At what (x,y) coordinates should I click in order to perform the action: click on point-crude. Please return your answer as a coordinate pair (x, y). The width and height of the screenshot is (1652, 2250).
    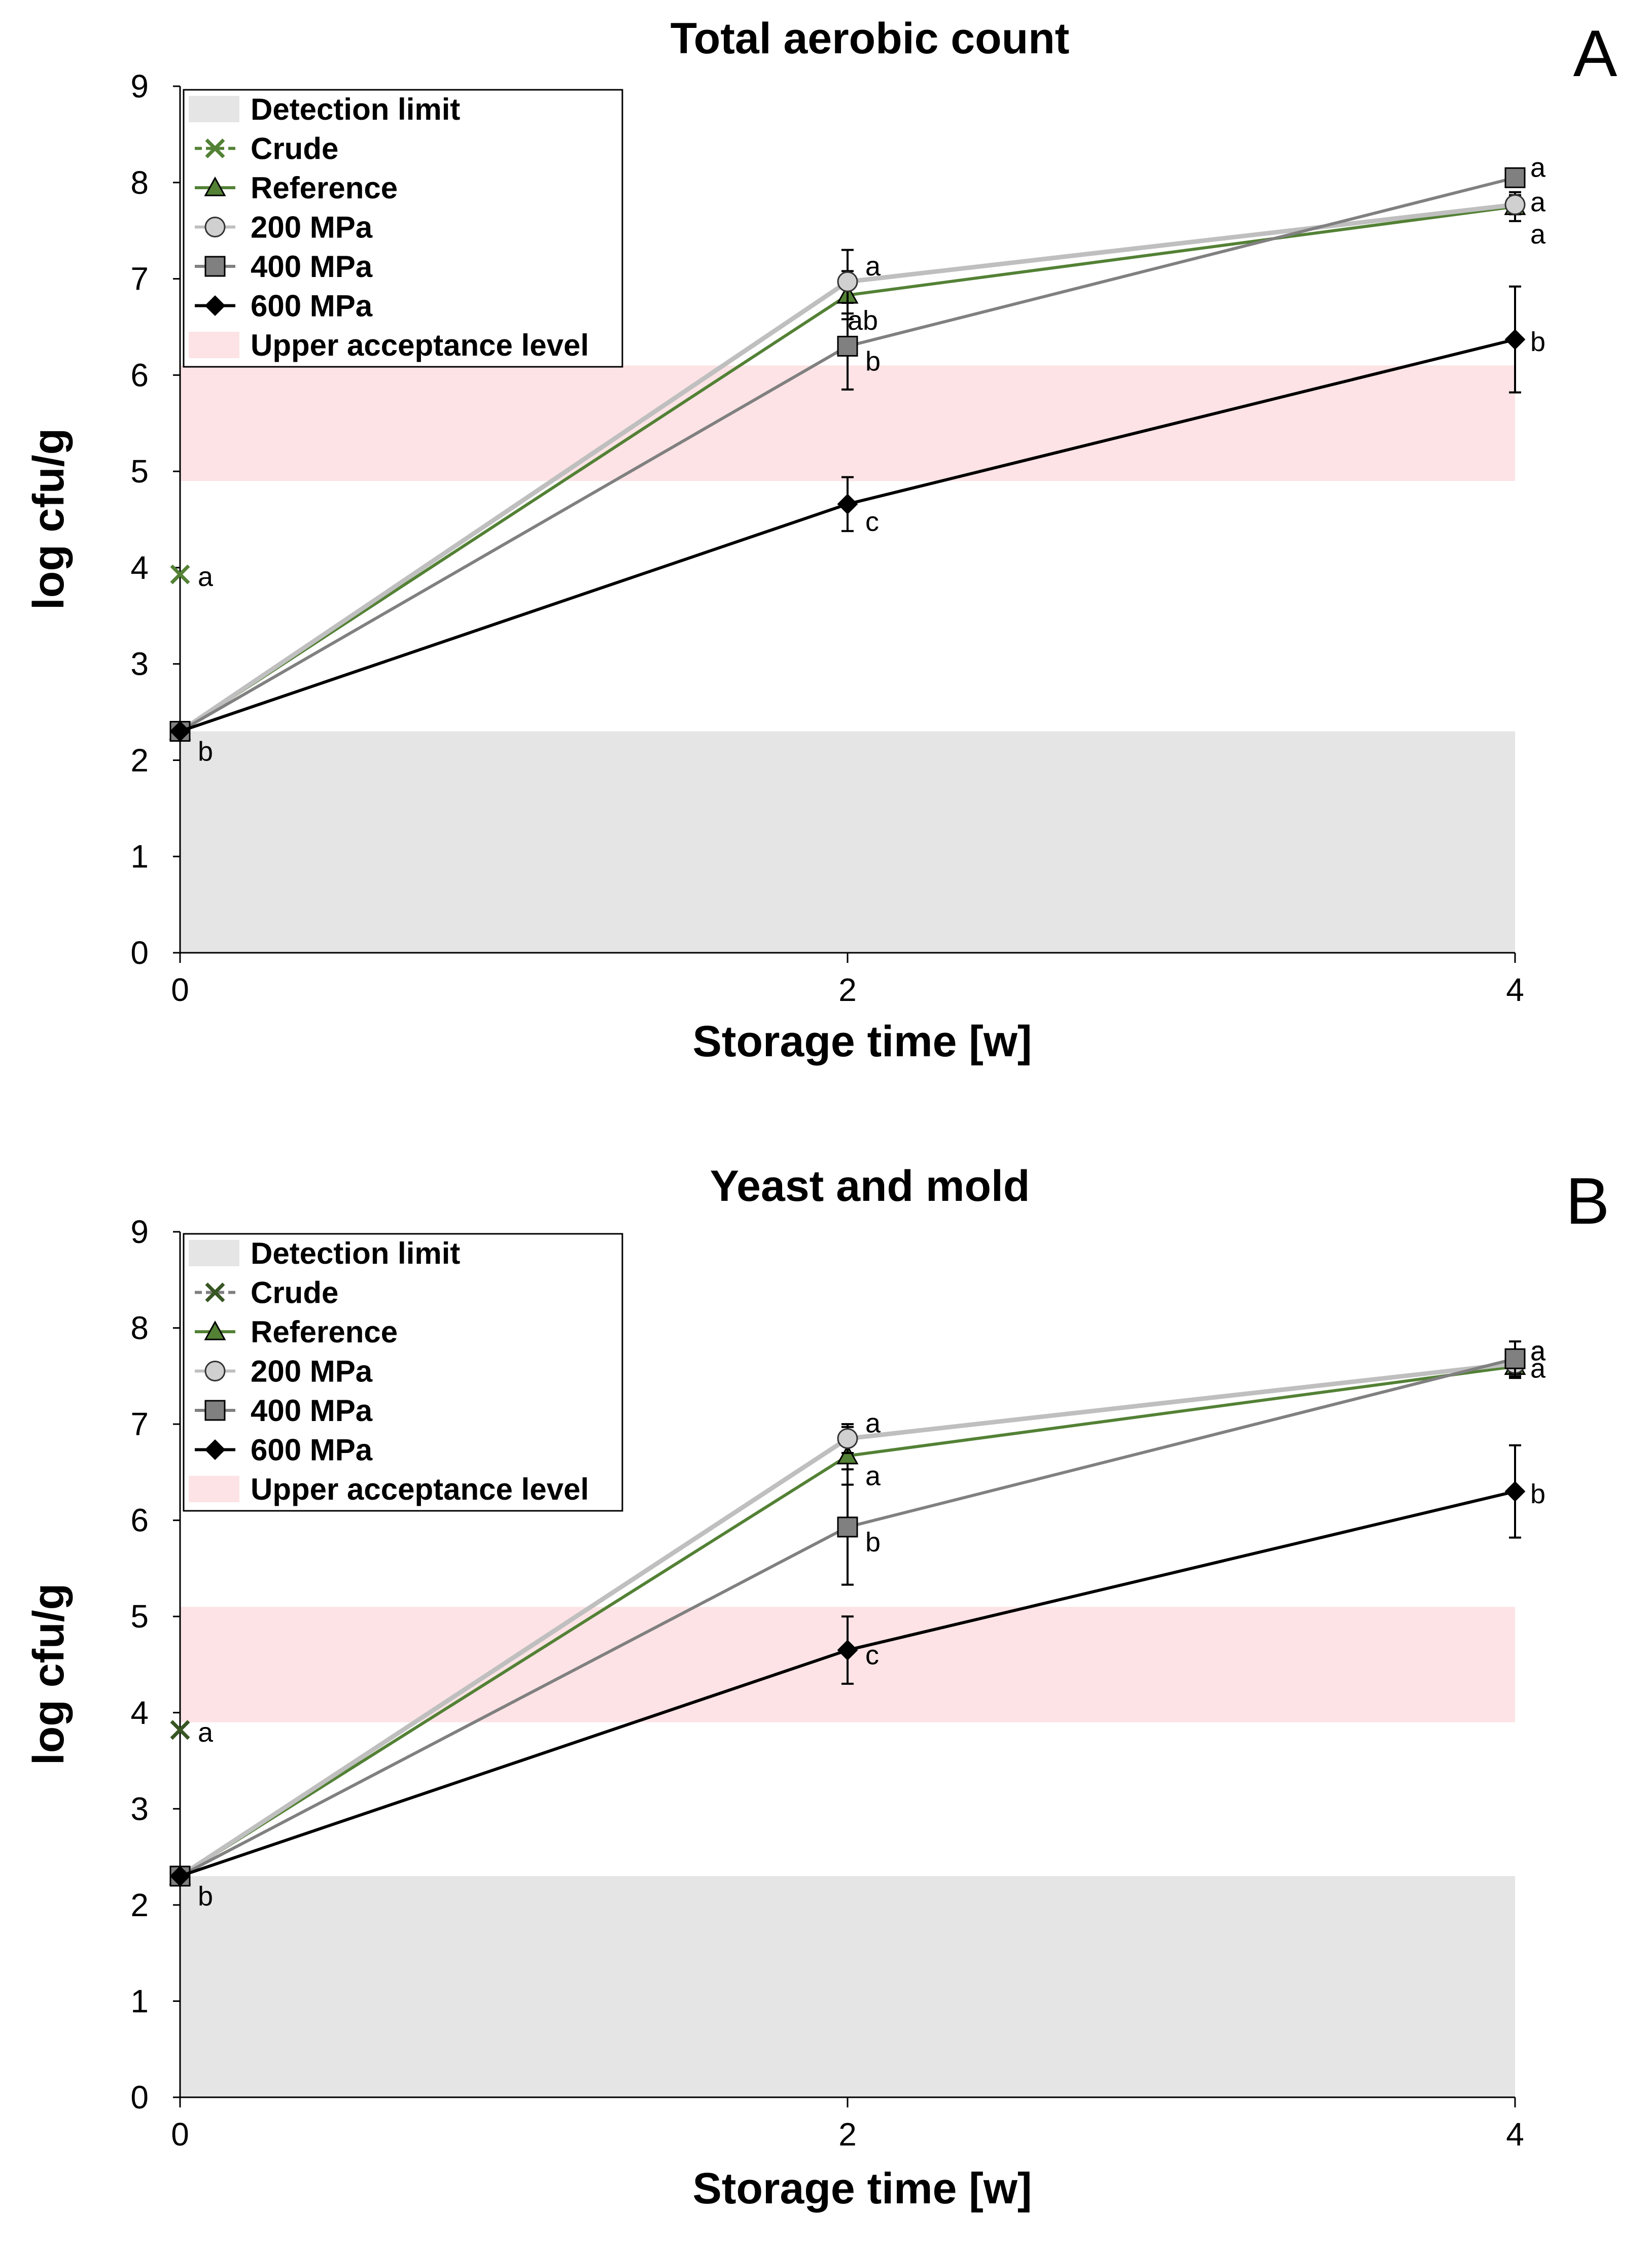
    Looking at the image, I should click on (180, 574).